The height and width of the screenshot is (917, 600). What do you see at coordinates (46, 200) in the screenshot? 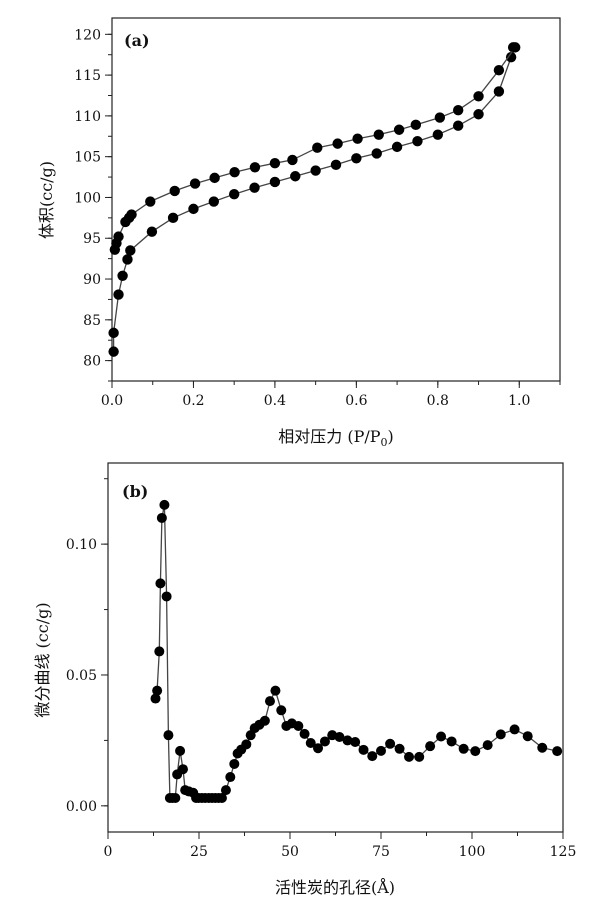
I see `y-axis-label-a: 体积(cc/g)` at bounding box center [46, 200].